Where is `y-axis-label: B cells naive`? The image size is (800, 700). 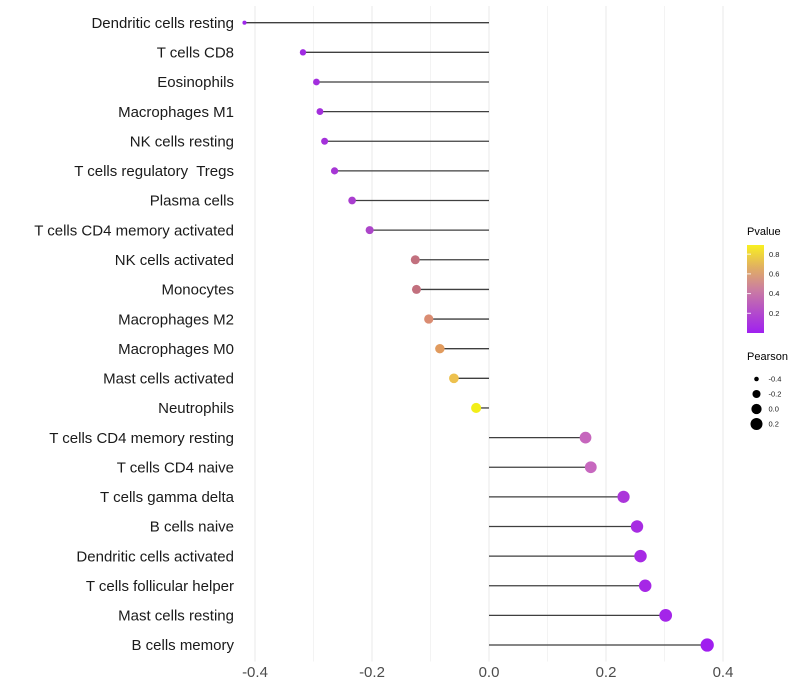 y-axis-label: B cells naive is located at coordinates (192, 527).